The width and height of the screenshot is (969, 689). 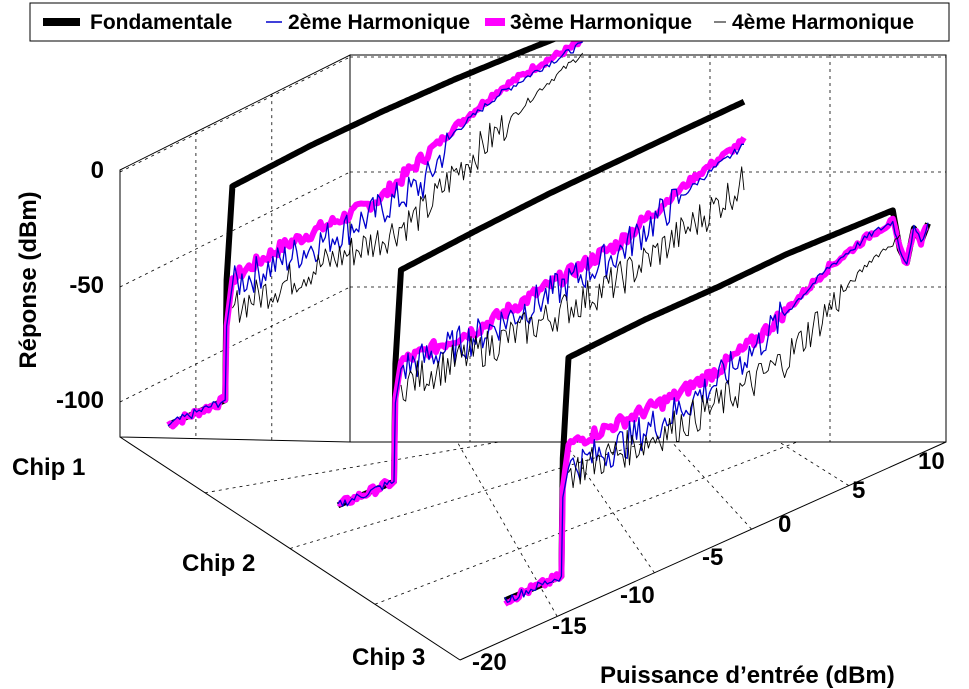 I want to click on z-tick-labels: Chip 1 Chip 2 Chip 3, so click(x=218, y=562).